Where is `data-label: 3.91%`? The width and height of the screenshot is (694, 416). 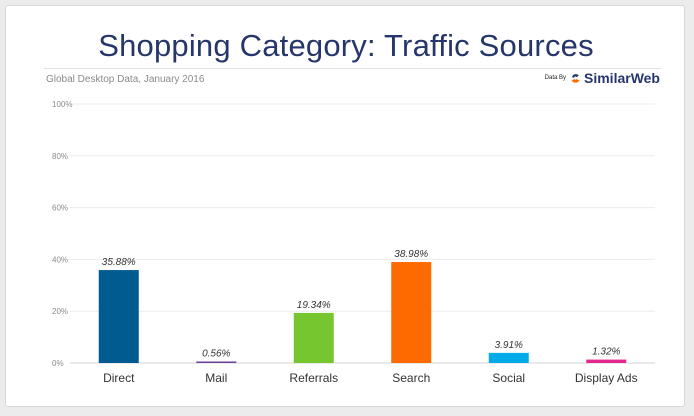 data-label: 3.91% is located at coordinates (509, 345).